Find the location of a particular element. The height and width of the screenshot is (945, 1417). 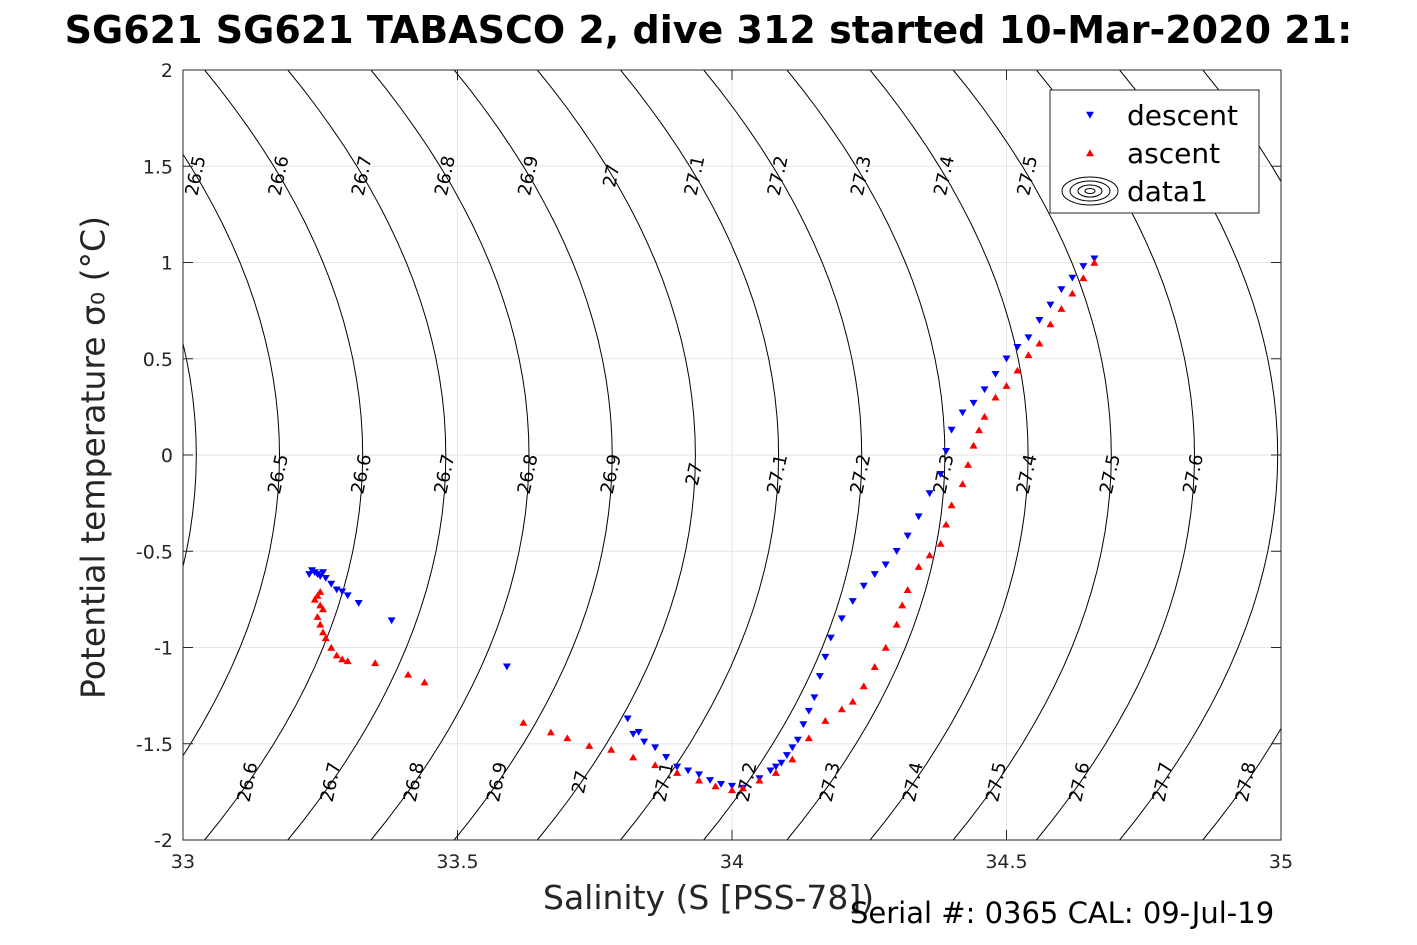

contour-label: 27.8 is located at coordinates (1246, 782).